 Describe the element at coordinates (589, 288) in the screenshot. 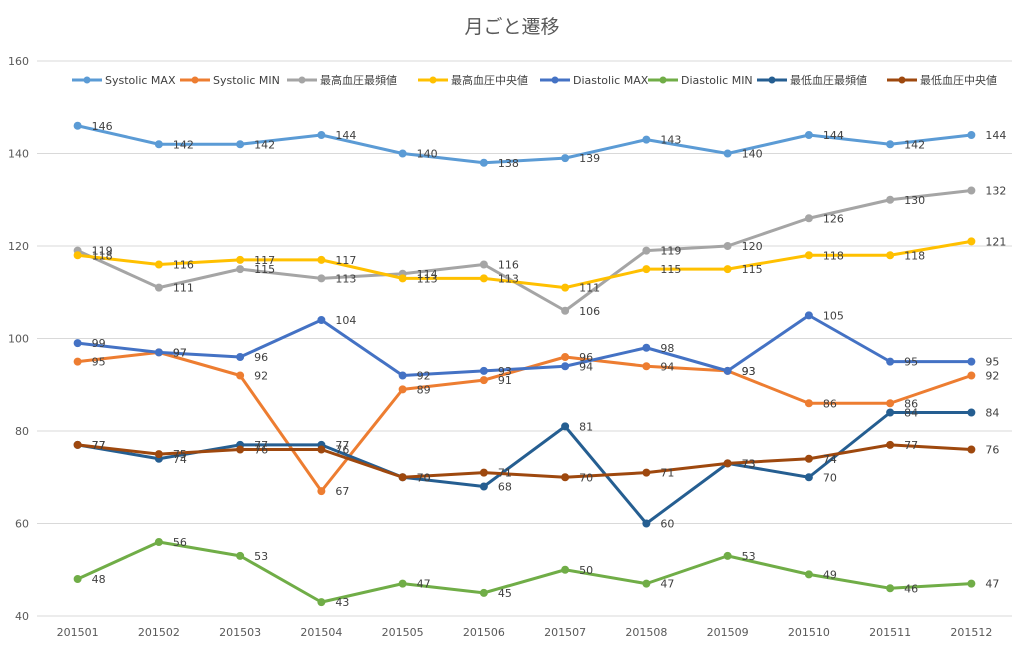

I see `data-label: 111` at that location.